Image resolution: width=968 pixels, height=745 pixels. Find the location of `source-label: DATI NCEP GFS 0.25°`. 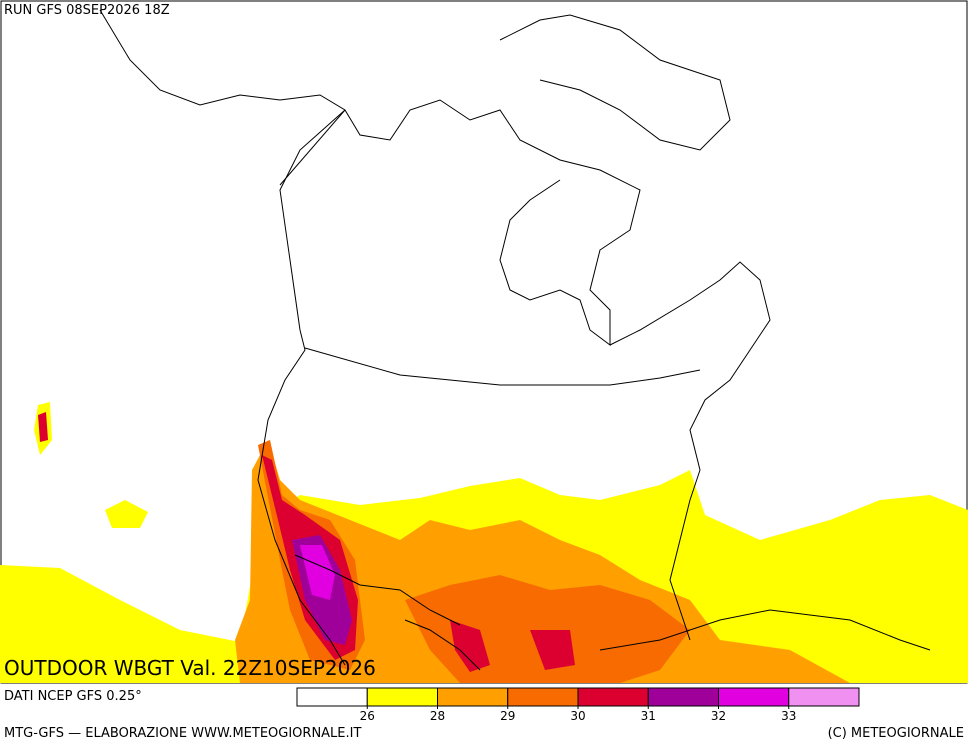

source-label: DATI NCEP GFS 0.25° is located at coordinates (73, 696).